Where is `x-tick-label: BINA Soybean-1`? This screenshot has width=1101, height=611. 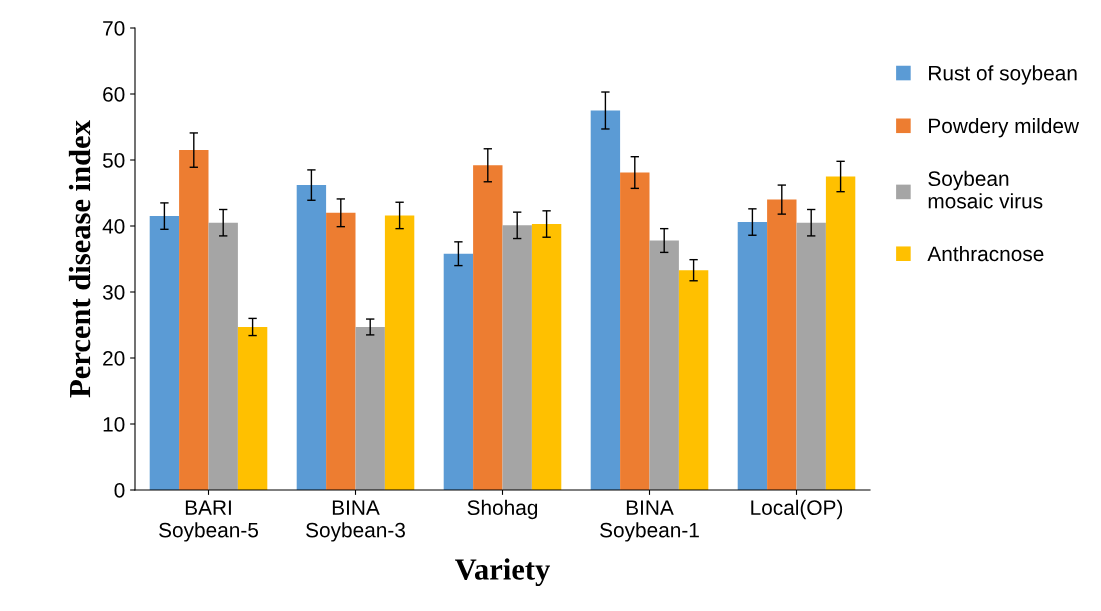
x-tick-label: BINA Soybean-1 is located at coordinates (649, 521).